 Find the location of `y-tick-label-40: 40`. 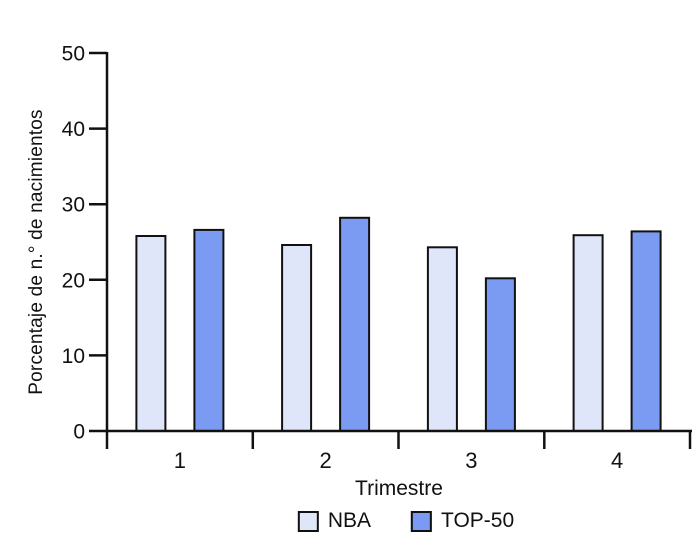

y-tick-label-40: 40 is located at coordinates (73, 129).